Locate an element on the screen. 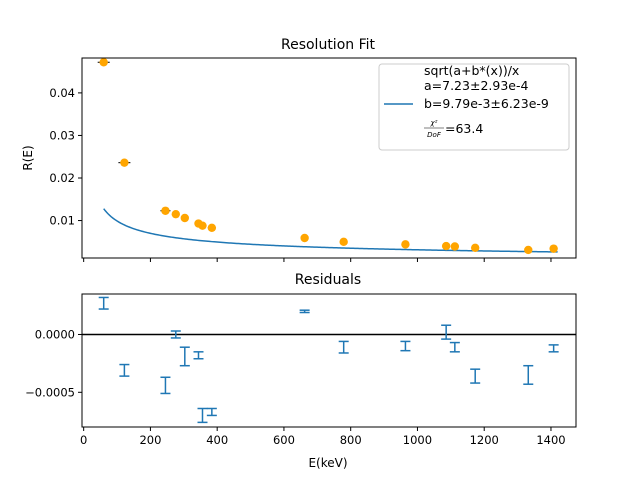  fit-y-ticks: 0.01 0.02 0.03 0.04 is located at coordinates (65, 157).